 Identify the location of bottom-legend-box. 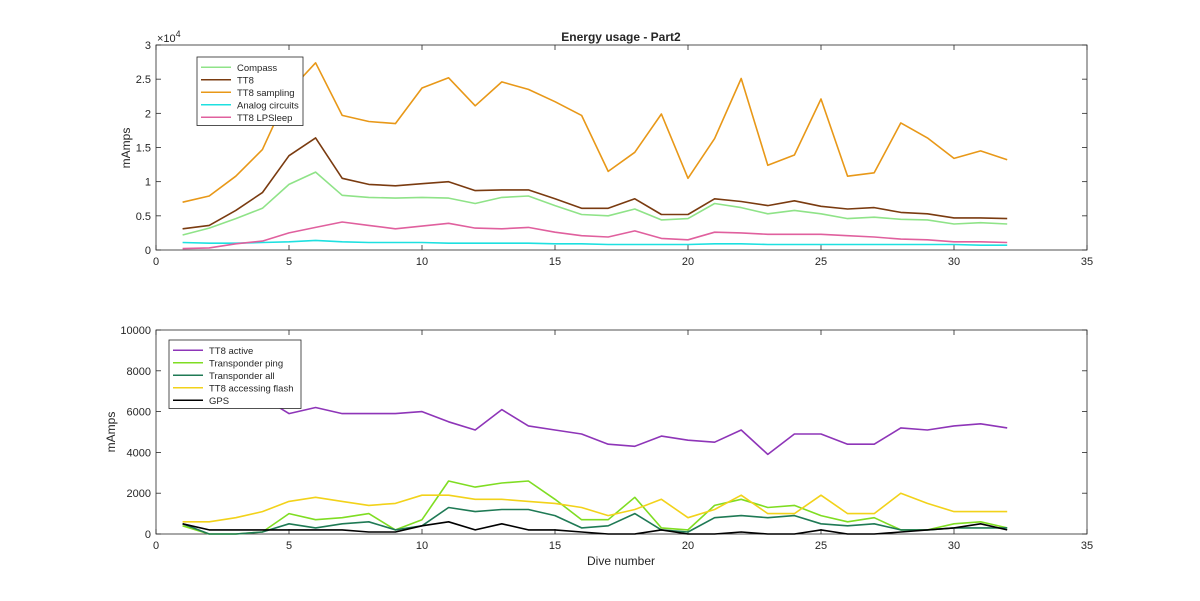
(235, 374).